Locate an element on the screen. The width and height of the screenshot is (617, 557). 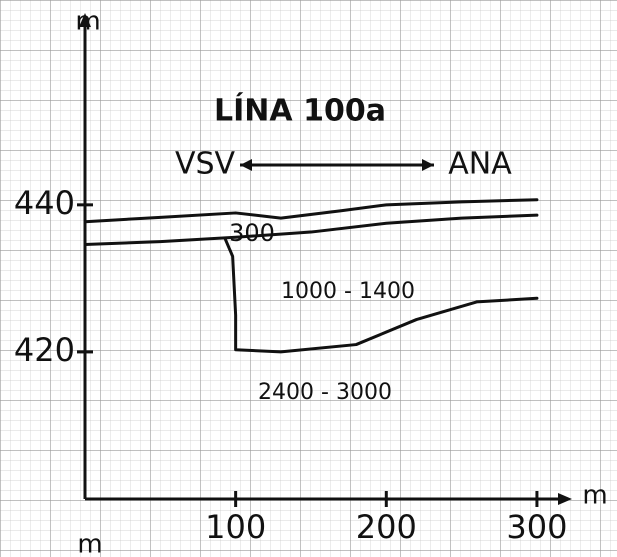
x-axis-arrow is located at coordinates (565, 499).